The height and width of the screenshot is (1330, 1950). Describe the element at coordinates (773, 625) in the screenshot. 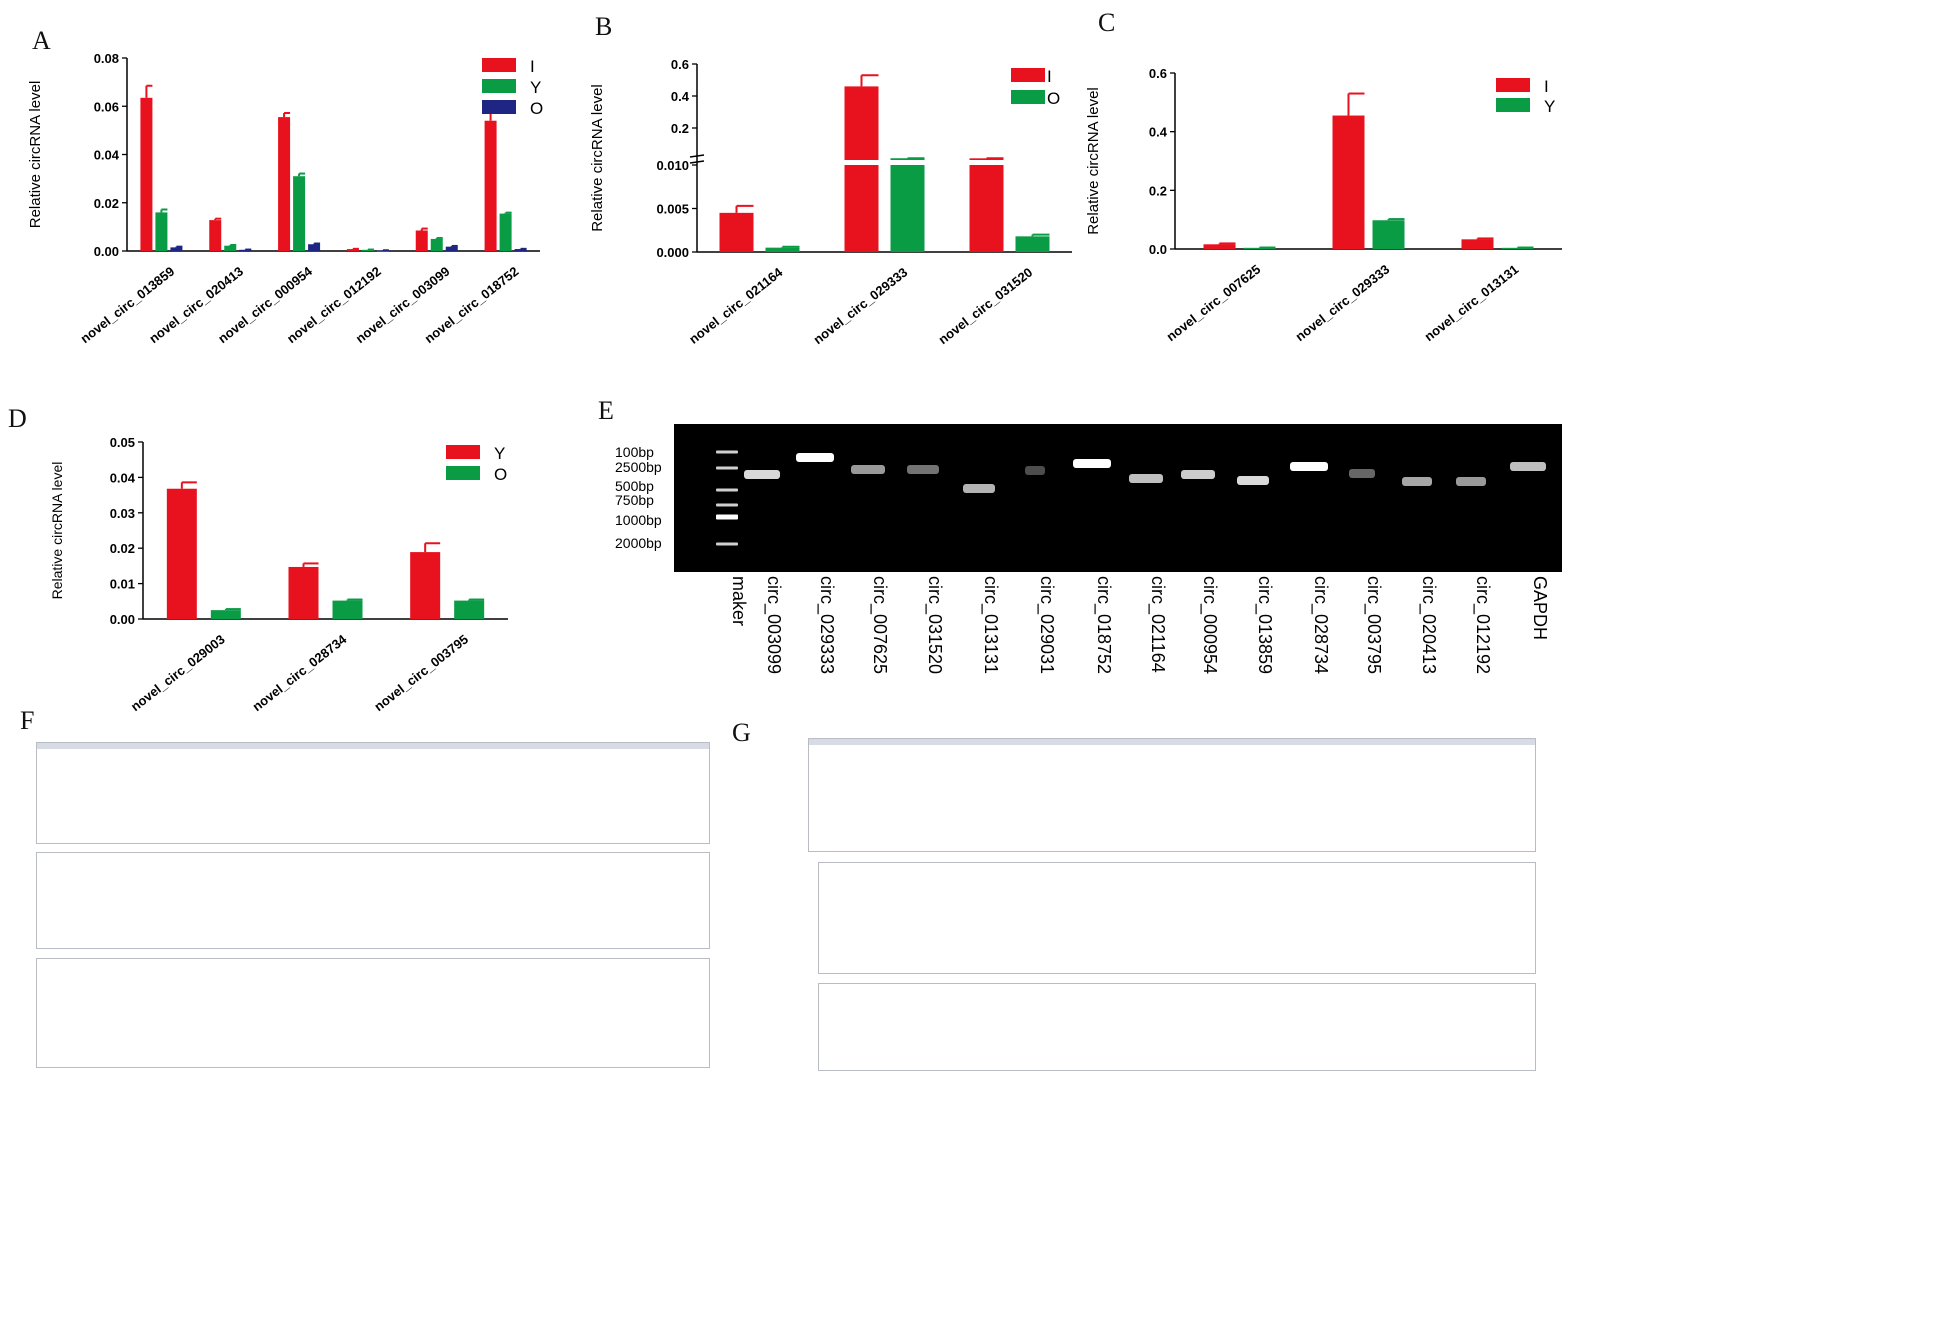

I see `gel-lane-label-1: circ_003099` at that location.